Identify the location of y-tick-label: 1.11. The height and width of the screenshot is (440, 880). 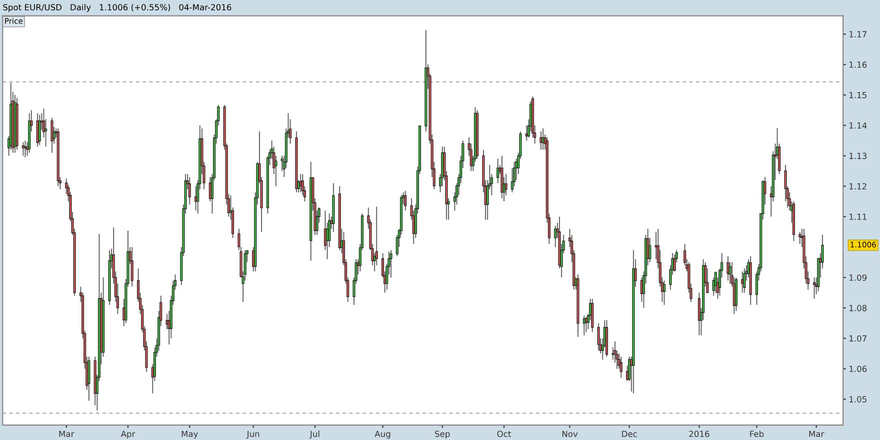
(858, 217).